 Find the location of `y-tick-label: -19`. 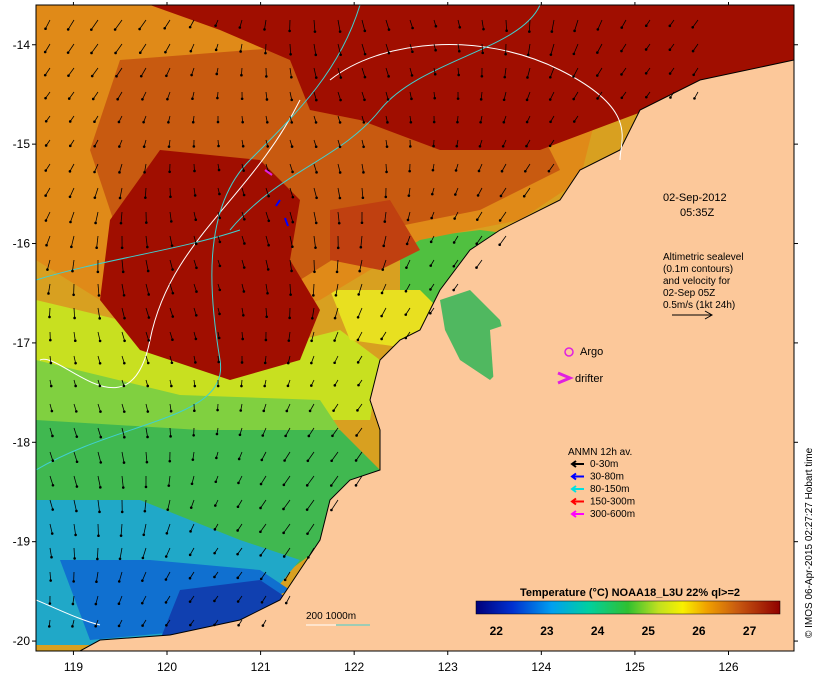

y-tick-label: -19 is located at coordinates (22, 542).